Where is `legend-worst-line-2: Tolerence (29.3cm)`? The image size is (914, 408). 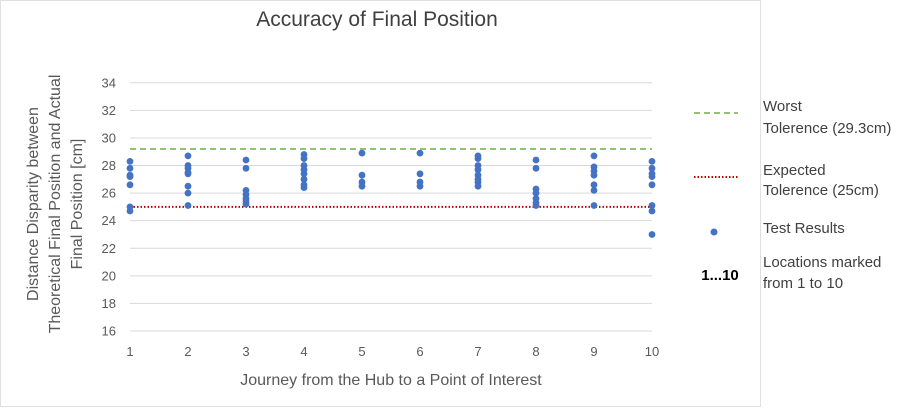 legend-worst-line-2: Tolerence (29.3cm) is located at coordinates (827, 128).